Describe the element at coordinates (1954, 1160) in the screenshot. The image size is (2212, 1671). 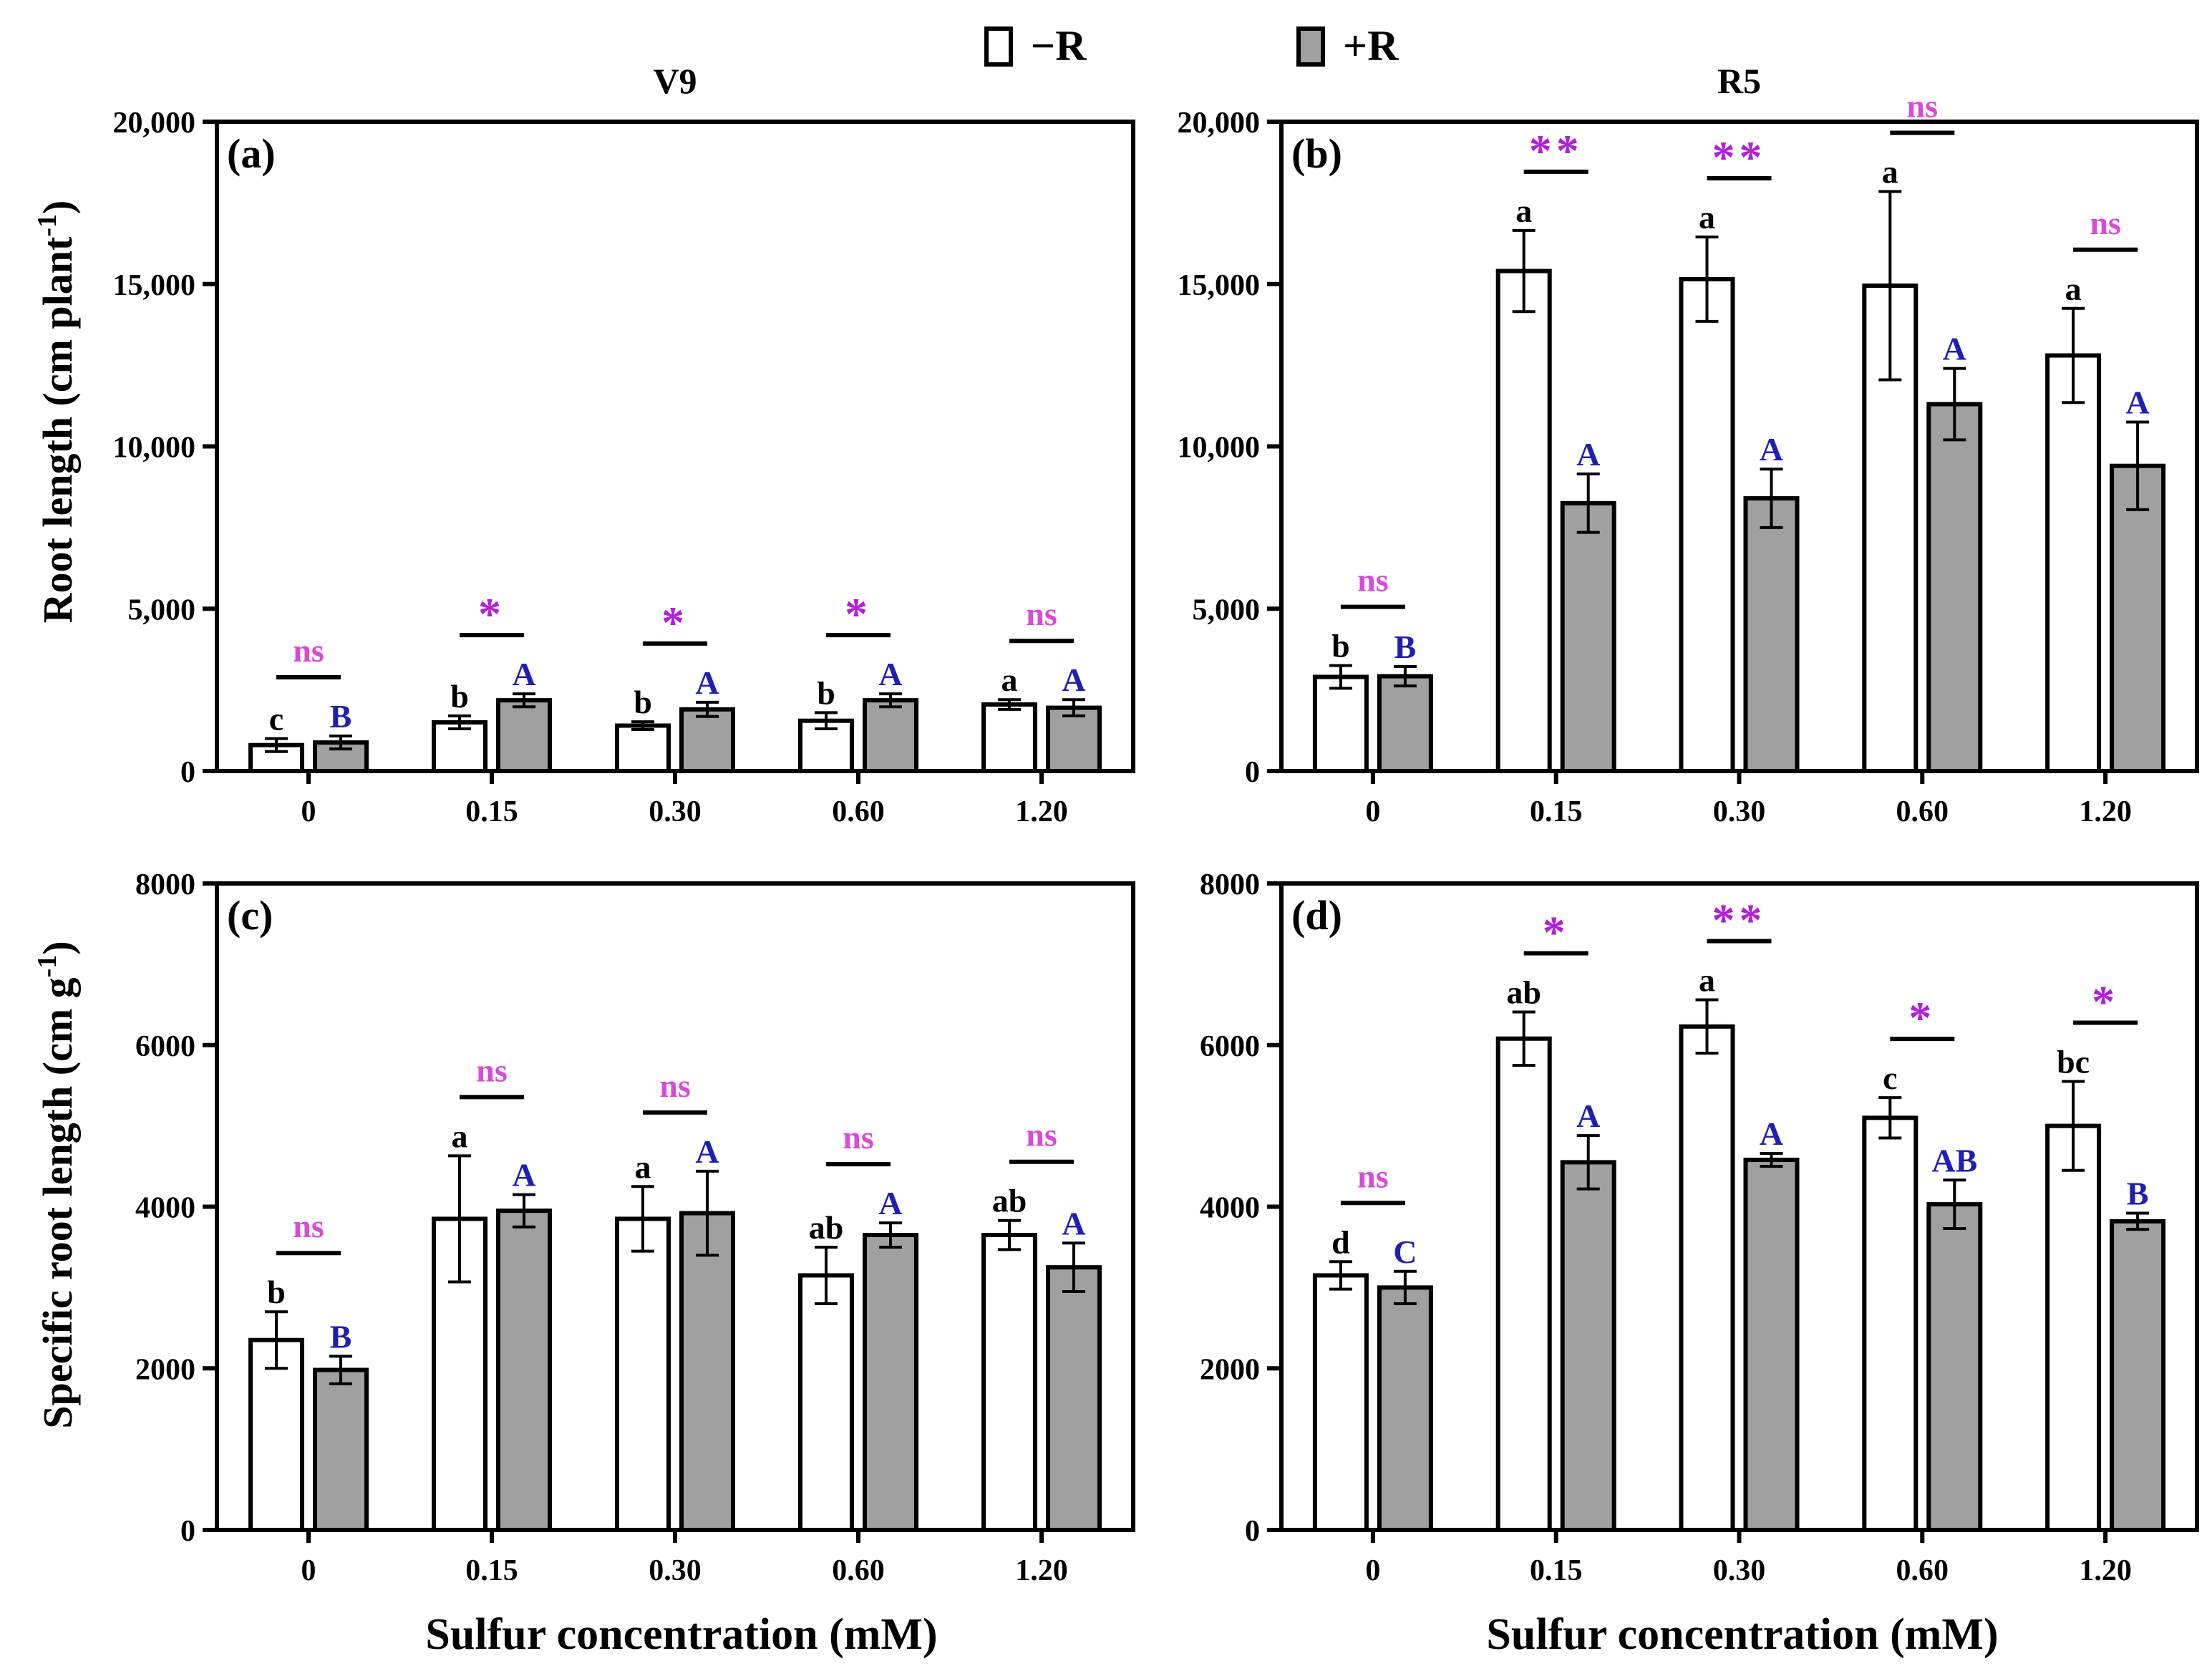
I see `letter-plus-r: AB` at that location.